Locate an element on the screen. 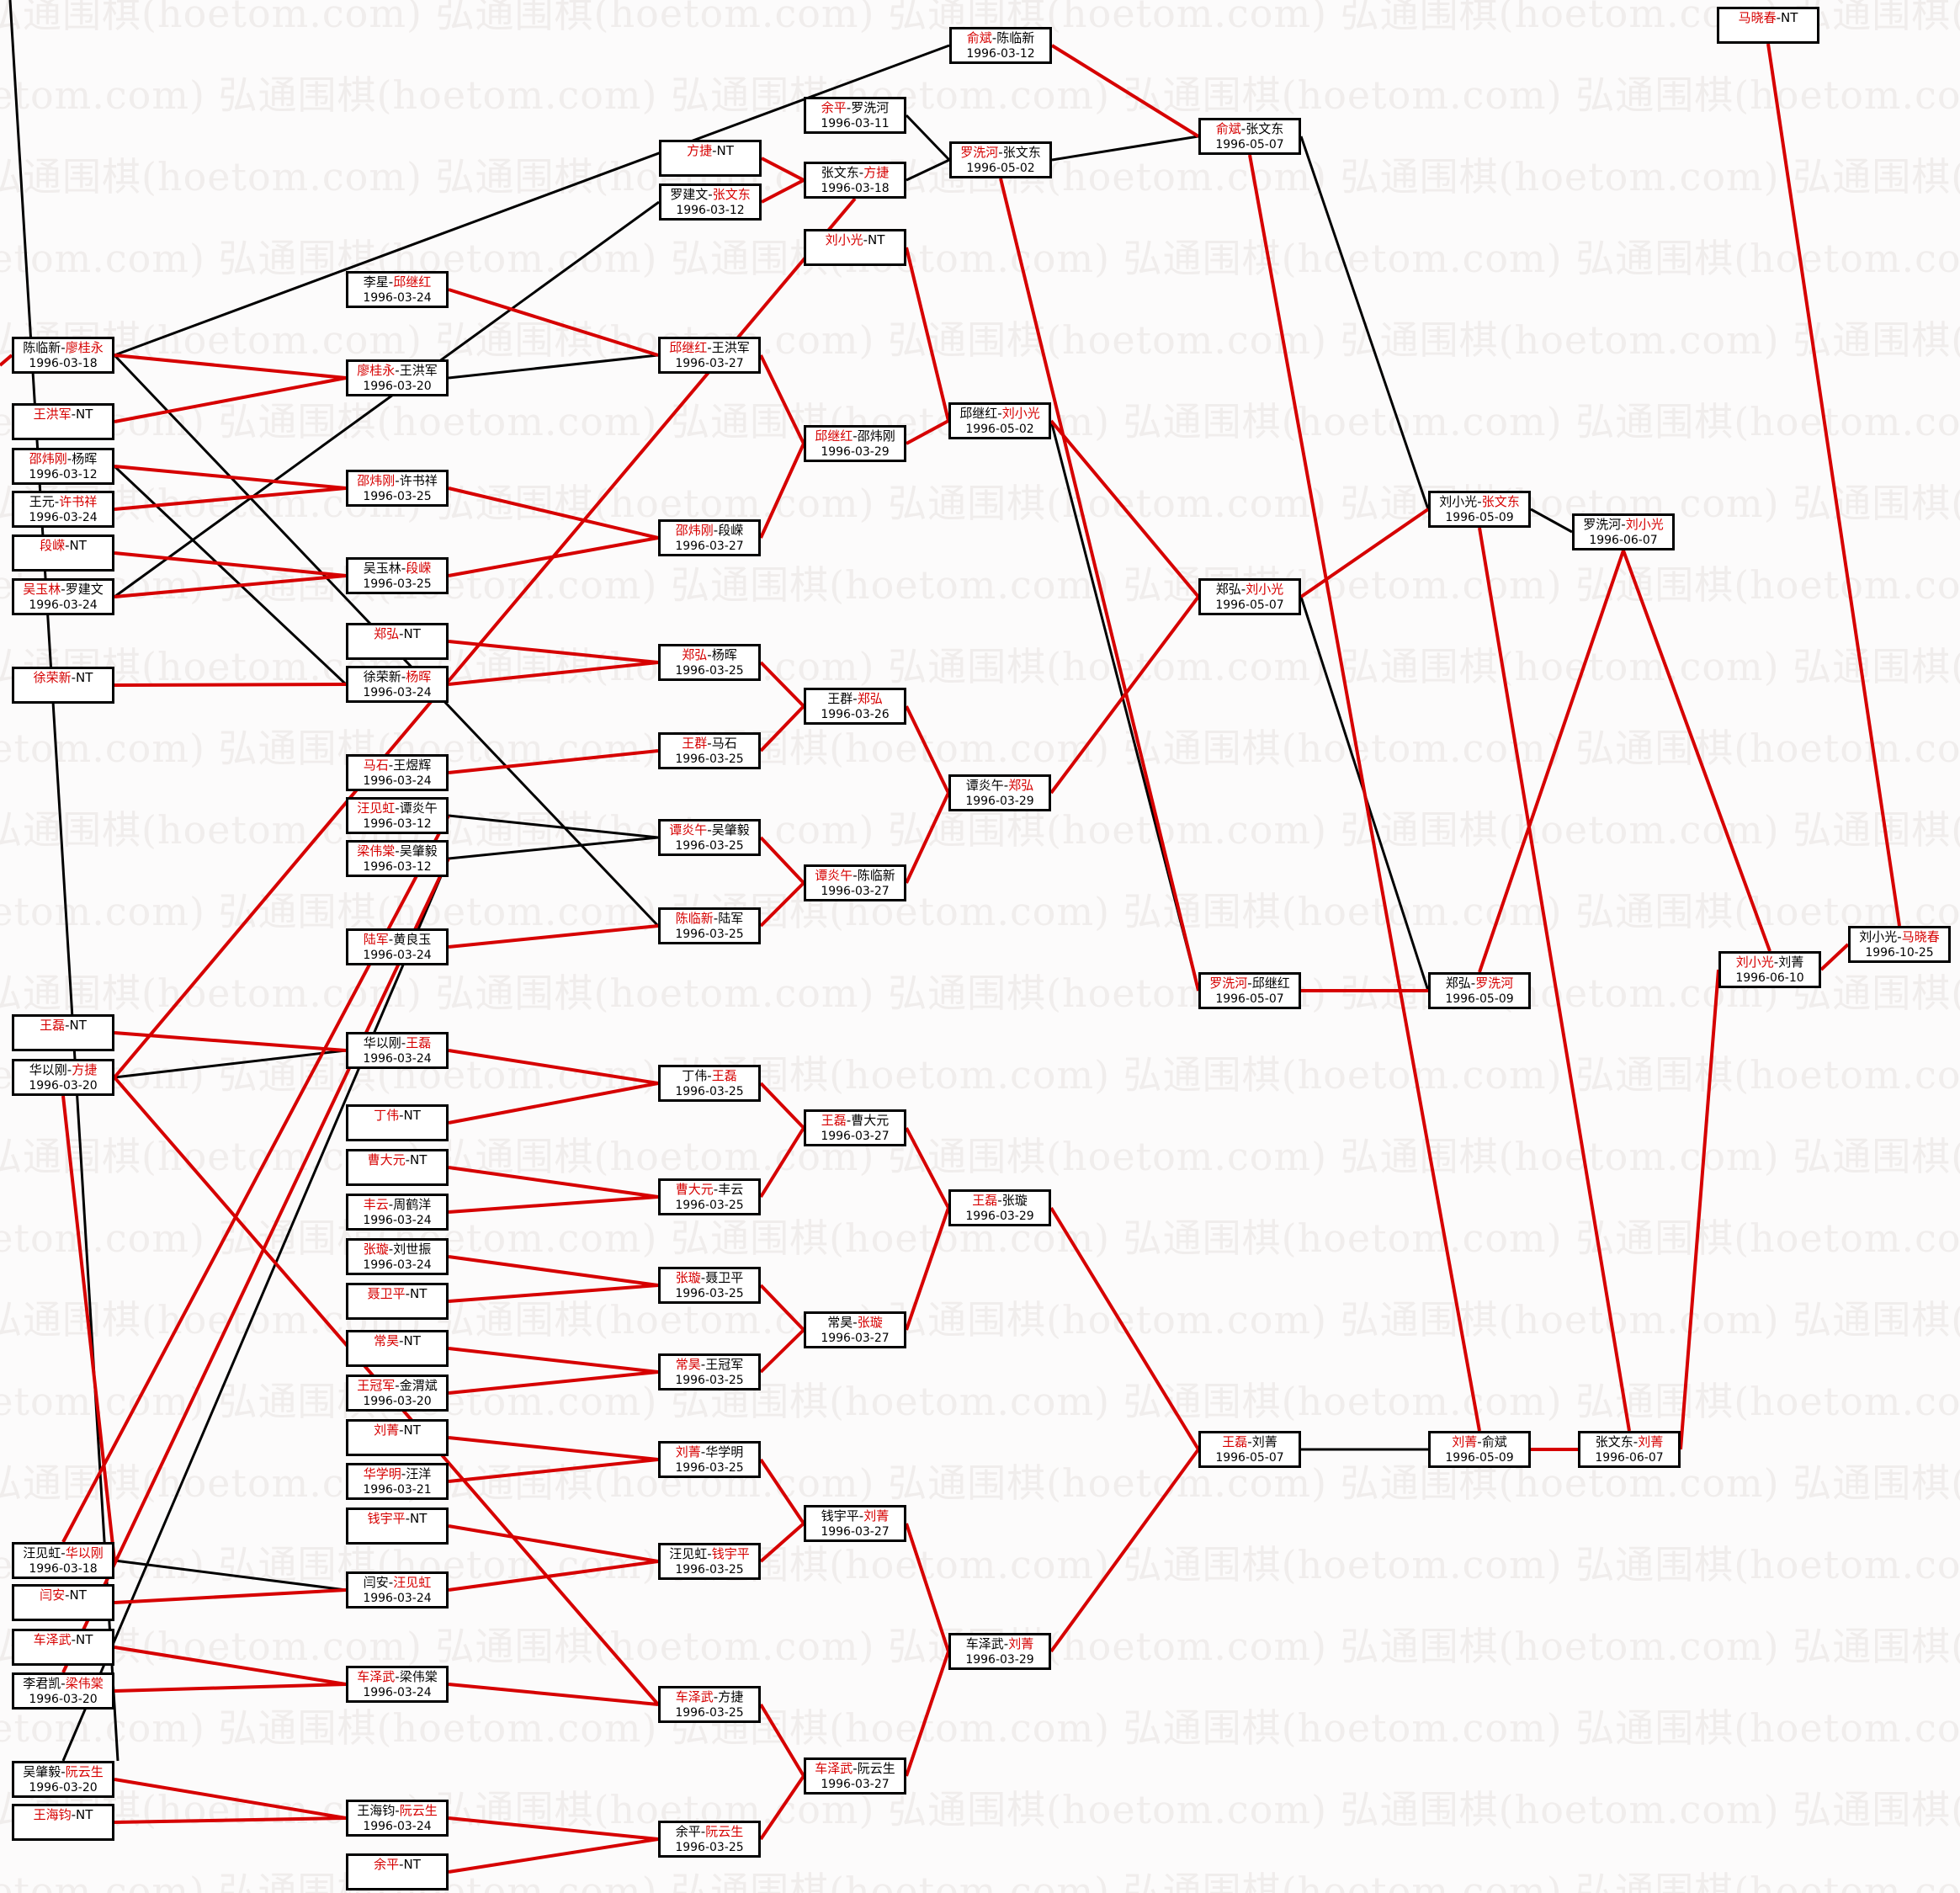 Image resolution: width=1960 pixels, height=1893 pixels. match-players: 罗洗河-邱继红 is located at coordinates (1250, 984).